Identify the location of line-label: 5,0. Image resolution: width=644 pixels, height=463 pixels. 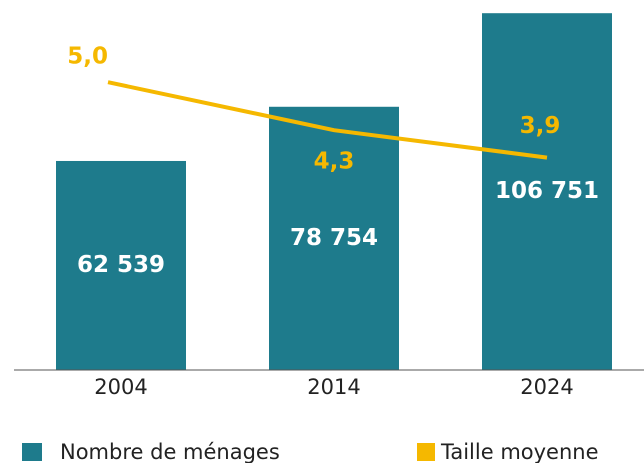
(87, 57).